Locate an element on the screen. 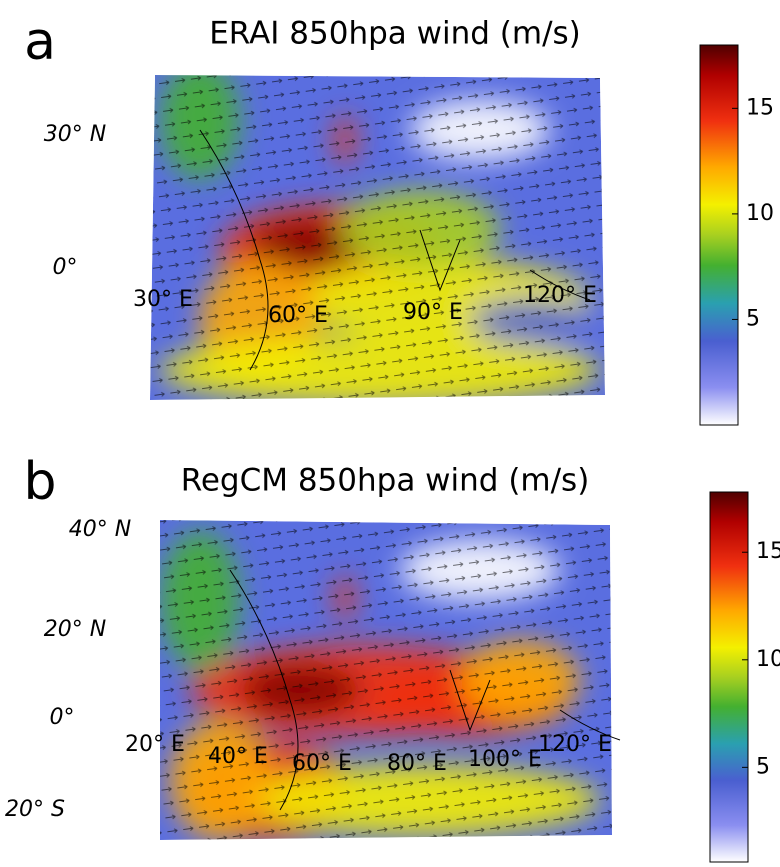 This screenshot has width=780, height=867. longitude-label: 100° E is located at coordinates (505, 759).